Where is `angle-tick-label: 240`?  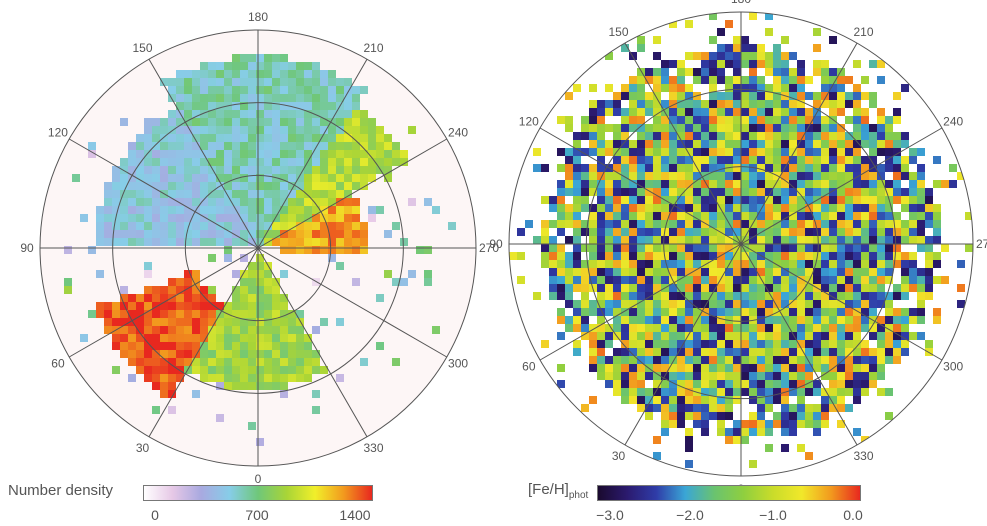 angle-tick-label: 240 is located at coordinates (953, 122).